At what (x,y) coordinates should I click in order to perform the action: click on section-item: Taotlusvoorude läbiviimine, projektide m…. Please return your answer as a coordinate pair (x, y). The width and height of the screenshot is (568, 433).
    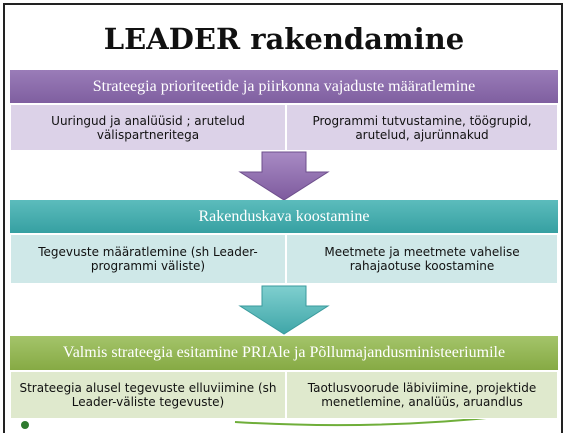
    Looking at the image, I should click on (422, 395).